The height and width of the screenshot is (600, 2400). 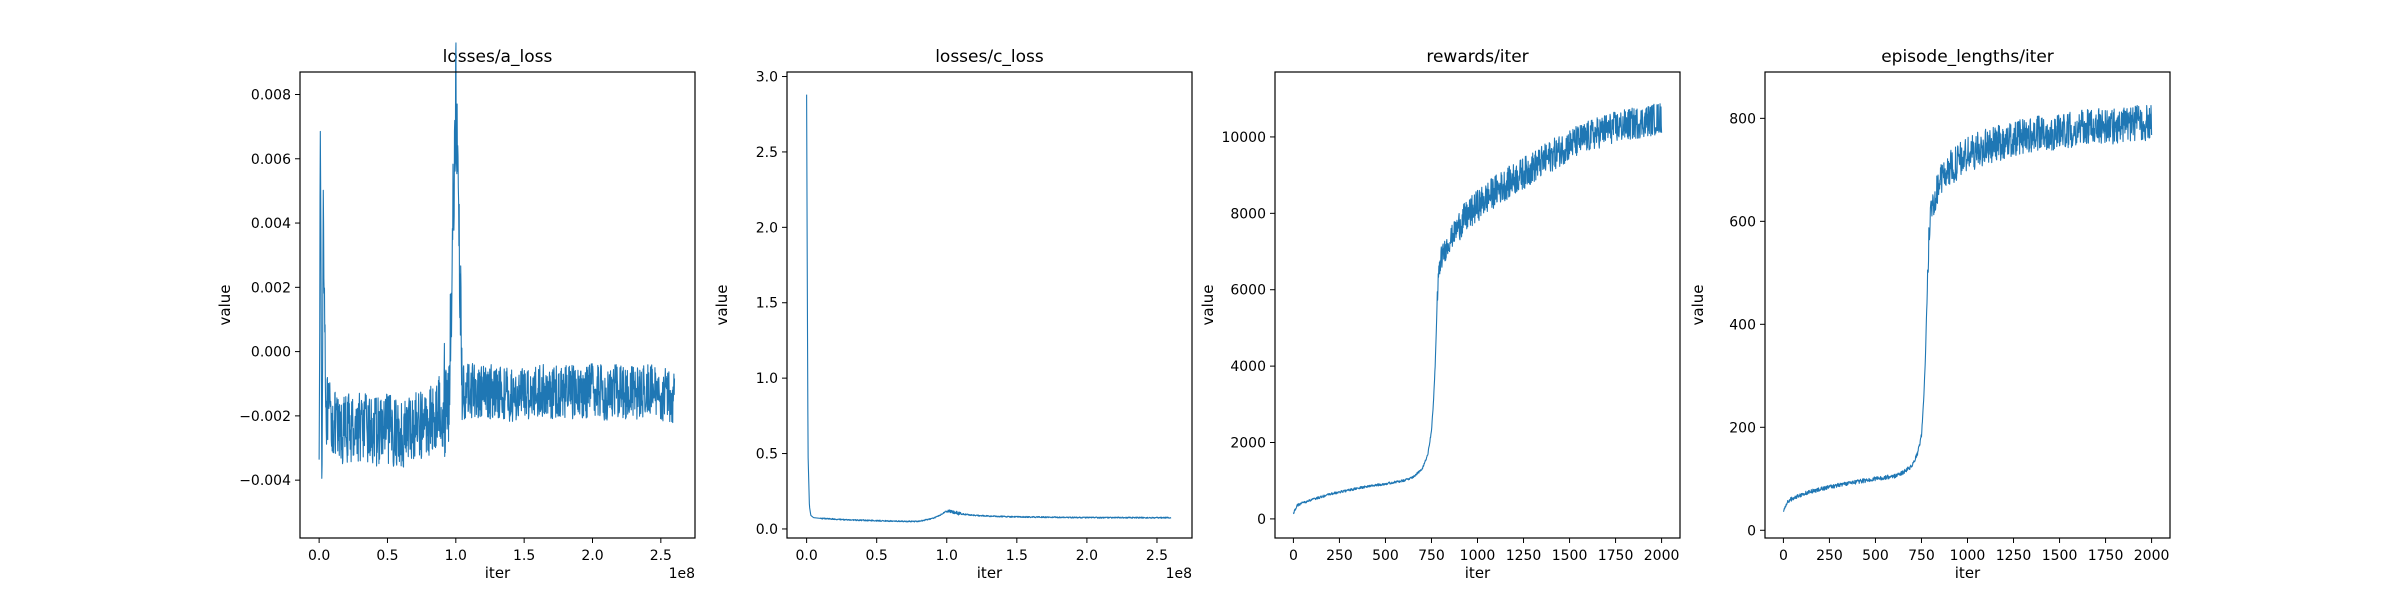 I want to click on y-tick-label: 10000, so click(x=1243, y=138).